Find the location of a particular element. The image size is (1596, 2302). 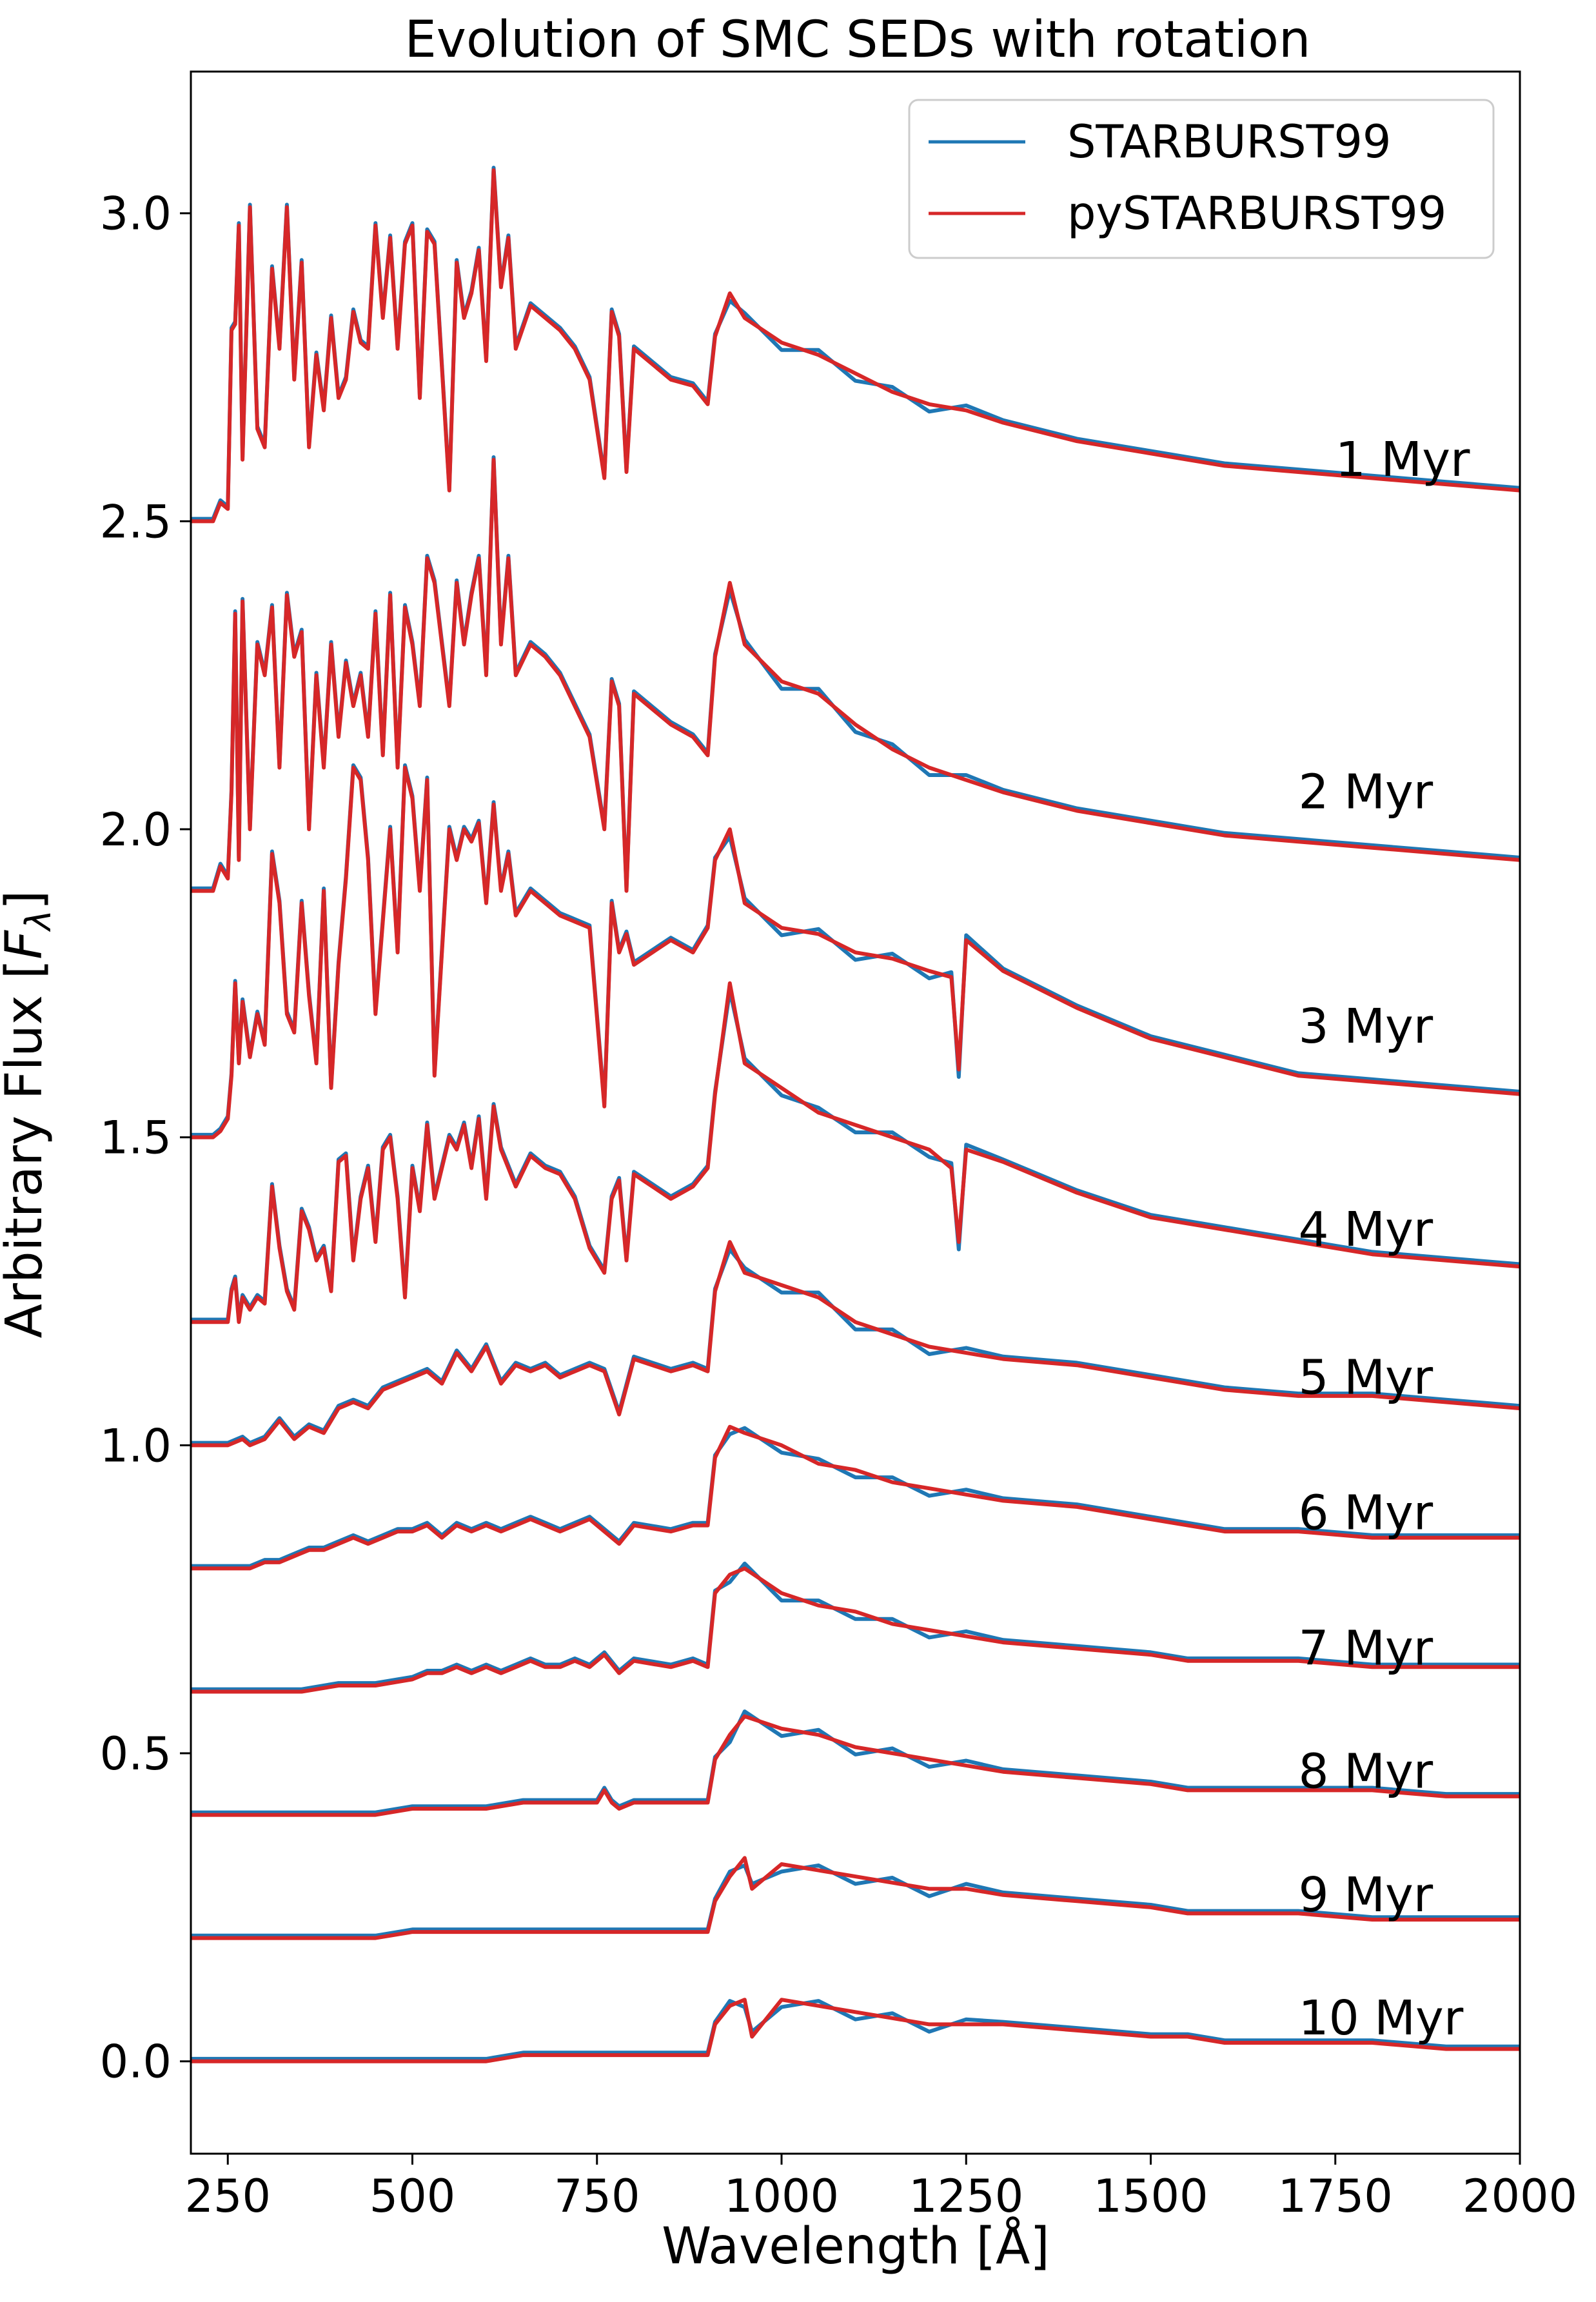

y-axis: 0.0 0.5 1.0 1.5 2.0 2.5 3.0 is located at coordinates (145, 1139).